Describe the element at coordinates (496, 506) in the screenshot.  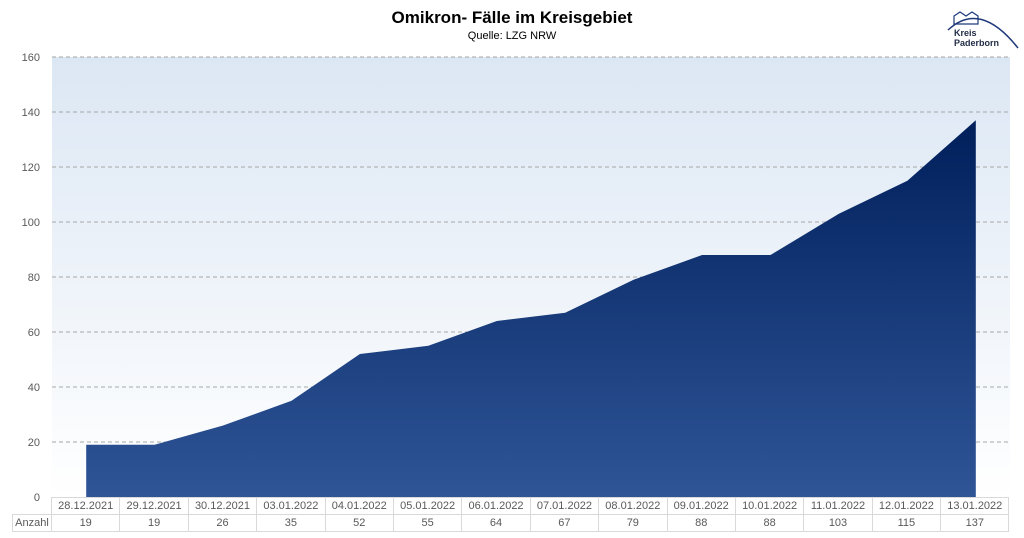
I see `category-label: 06.01.2022` at that location.